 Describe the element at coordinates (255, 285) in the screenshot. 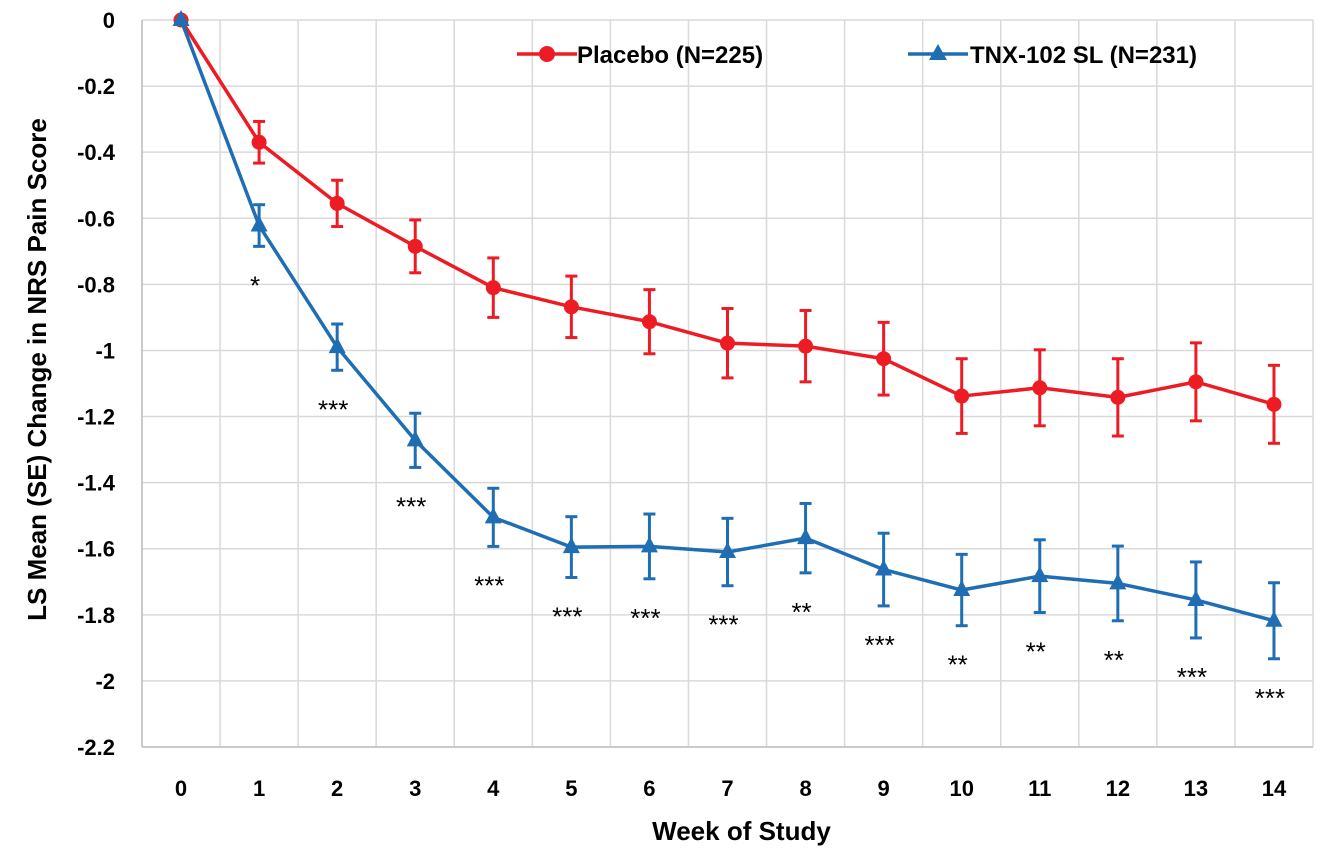

I see `significance-marker: *` at that location.